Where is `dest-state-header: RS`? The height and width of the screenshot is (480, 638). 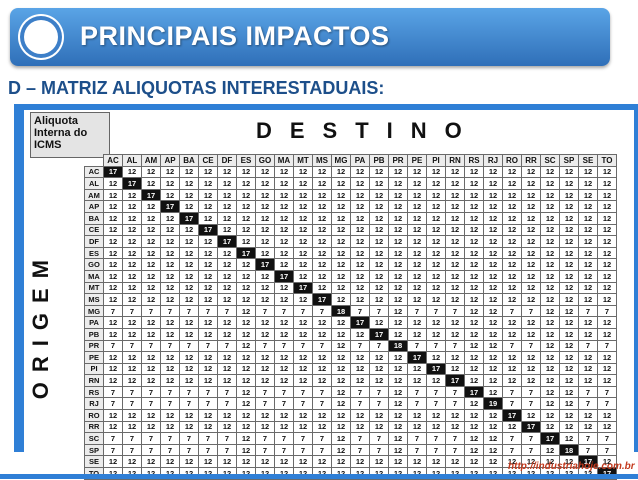
dest-state-header: RS is located at coordinates (474, 160).